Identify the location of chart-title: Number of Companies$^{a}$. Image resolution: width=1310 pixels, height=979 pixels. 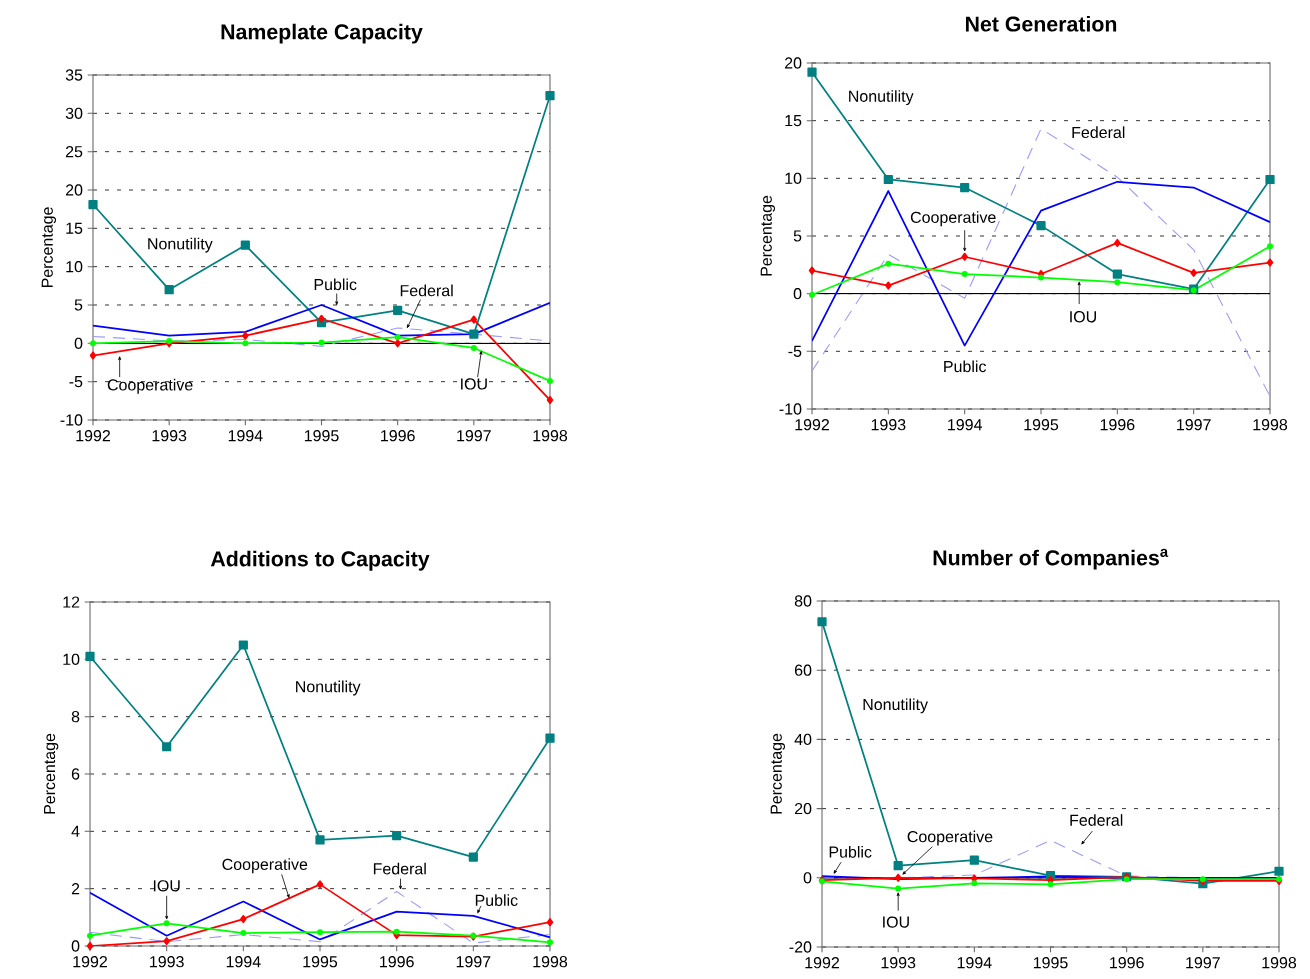
(1051, 559).